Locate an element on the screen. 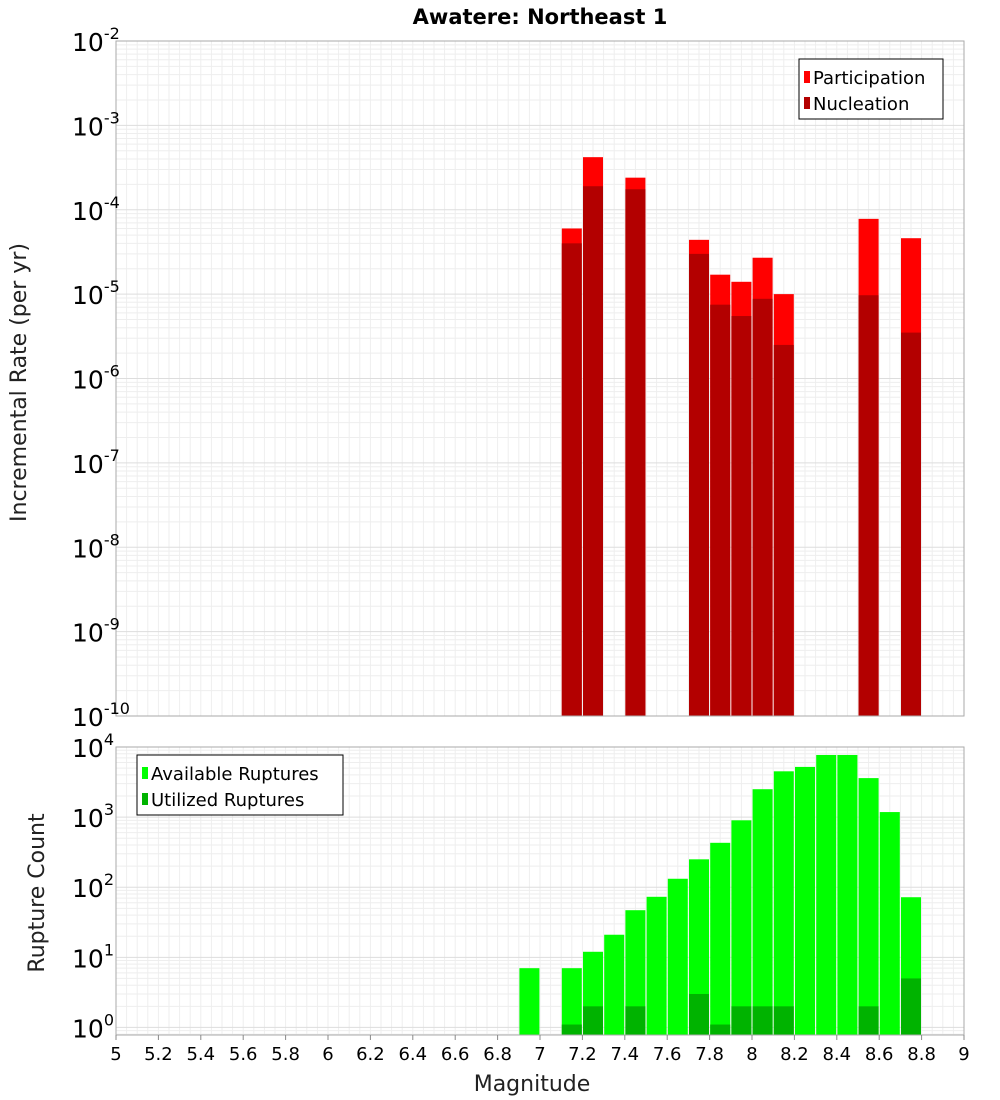 Image resolution: width=1000 pixels, height=1100 pixels. magnitude-x-tick-label: 5.2 is located at coordinates (158, 1054).